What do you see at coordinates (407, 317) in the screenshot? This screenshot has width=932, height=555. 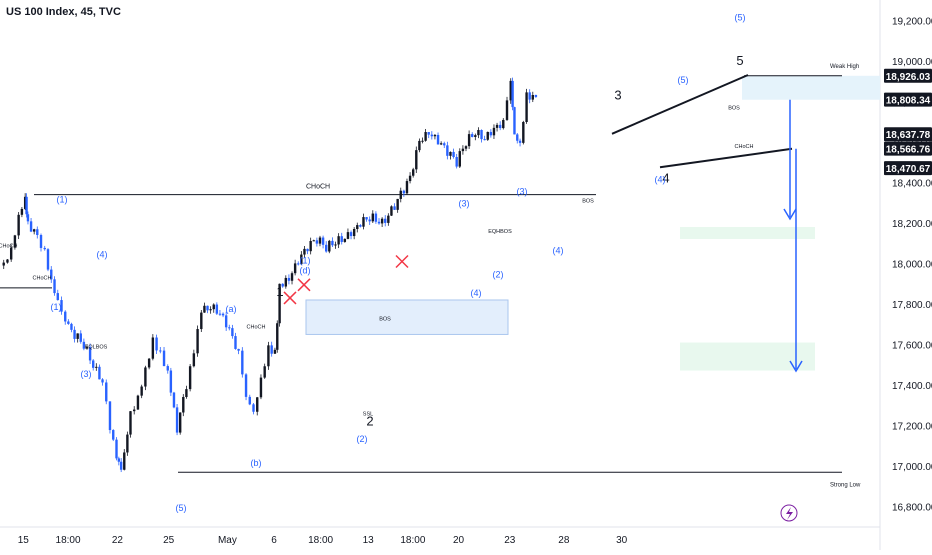 I see `order-block-zone` at bounding box center [407, 317].